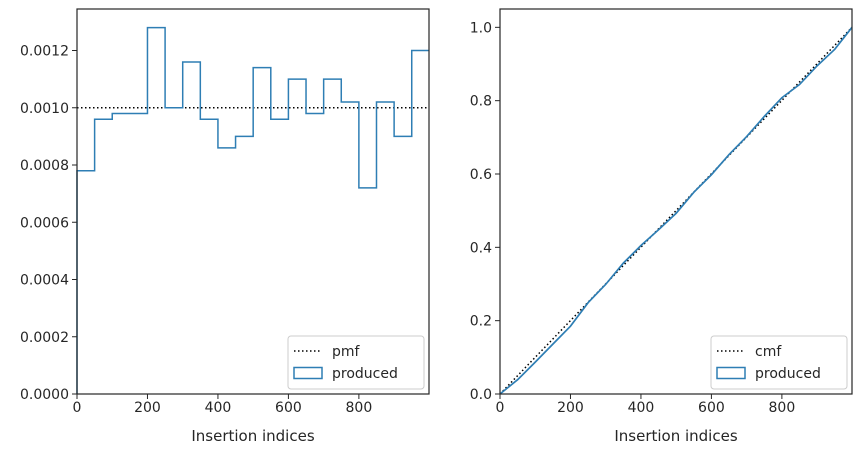  Describe the element at coordinates (44, 281) in the screenshot. I see `chart-1-ytick-label-3: 0.0004` at that location.